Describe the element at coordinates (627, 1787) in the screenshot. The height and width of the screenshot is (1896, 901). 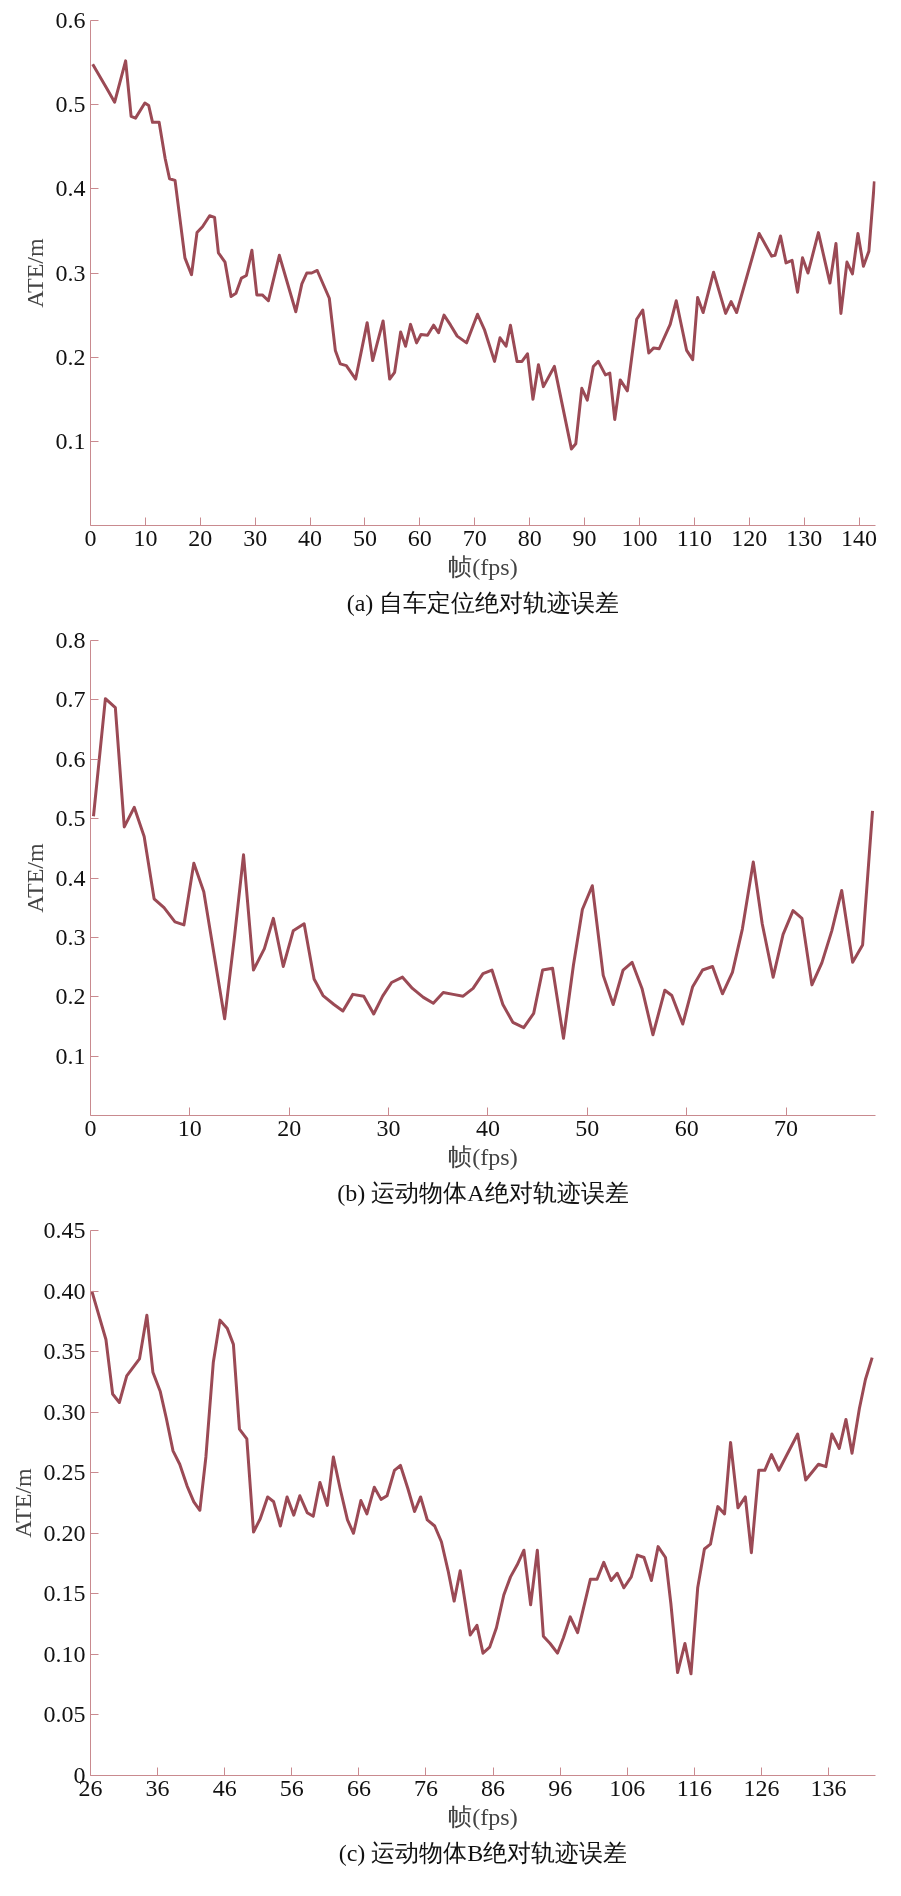
I see `x-tick-label: 106` at that location.